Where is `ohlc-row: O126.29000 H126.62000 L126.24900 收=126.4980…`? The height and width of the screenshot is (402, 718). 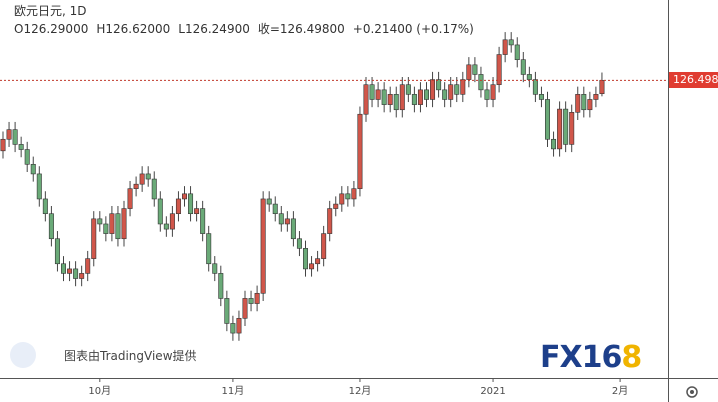
ohlc-row: O126.29000 H126.62000 L126.24900 收=126.4980… is located at coordinates (248, 29).